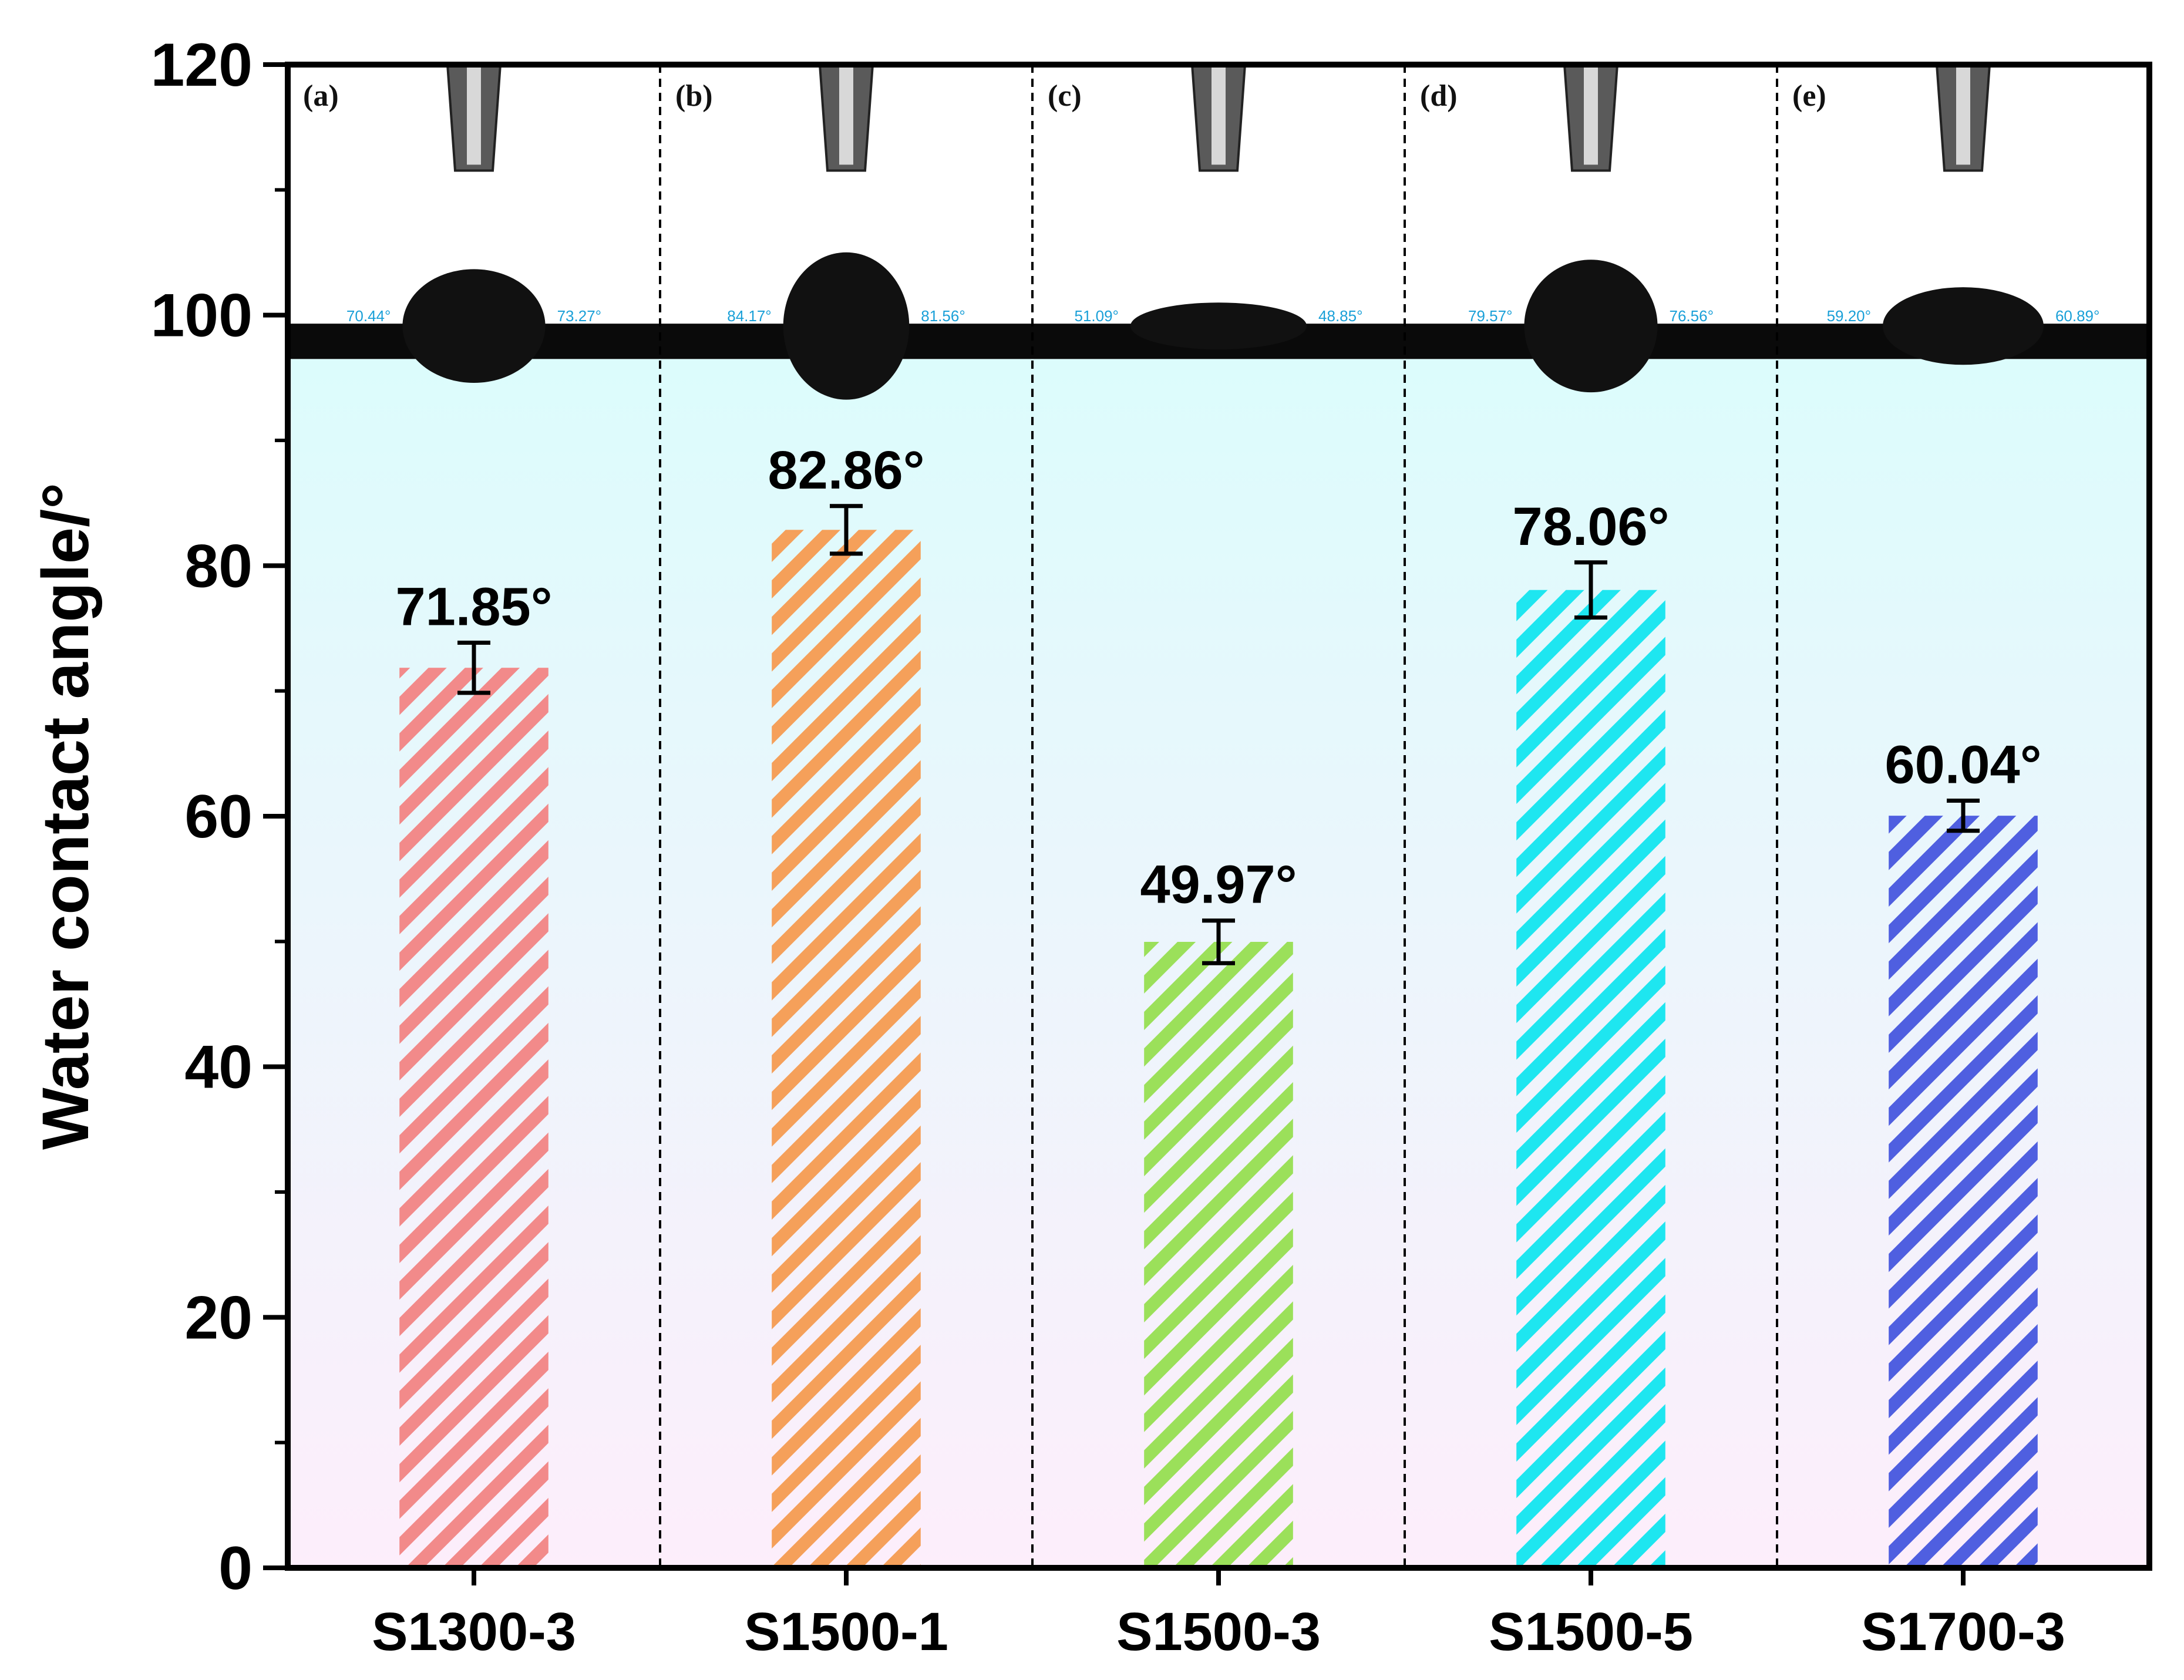 Image resolution: width=2184 pixels, height=1680 pixels. Describe the element at coordinates (1849, 316) in the screenshot. I see `left-angle-readout: 59.20°` at that location.